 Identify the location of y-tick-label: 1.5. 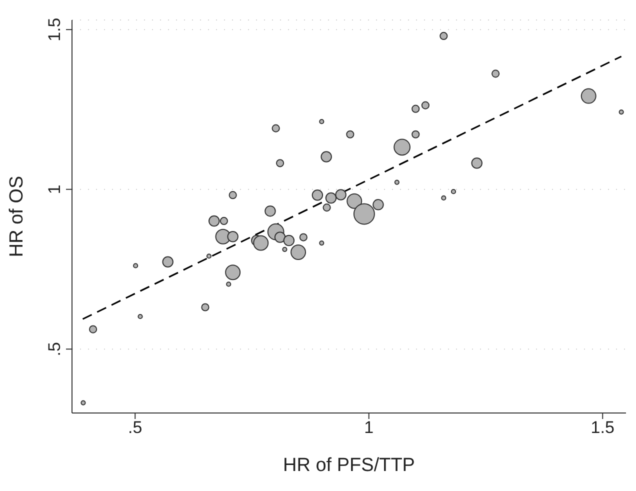
(54, 30).